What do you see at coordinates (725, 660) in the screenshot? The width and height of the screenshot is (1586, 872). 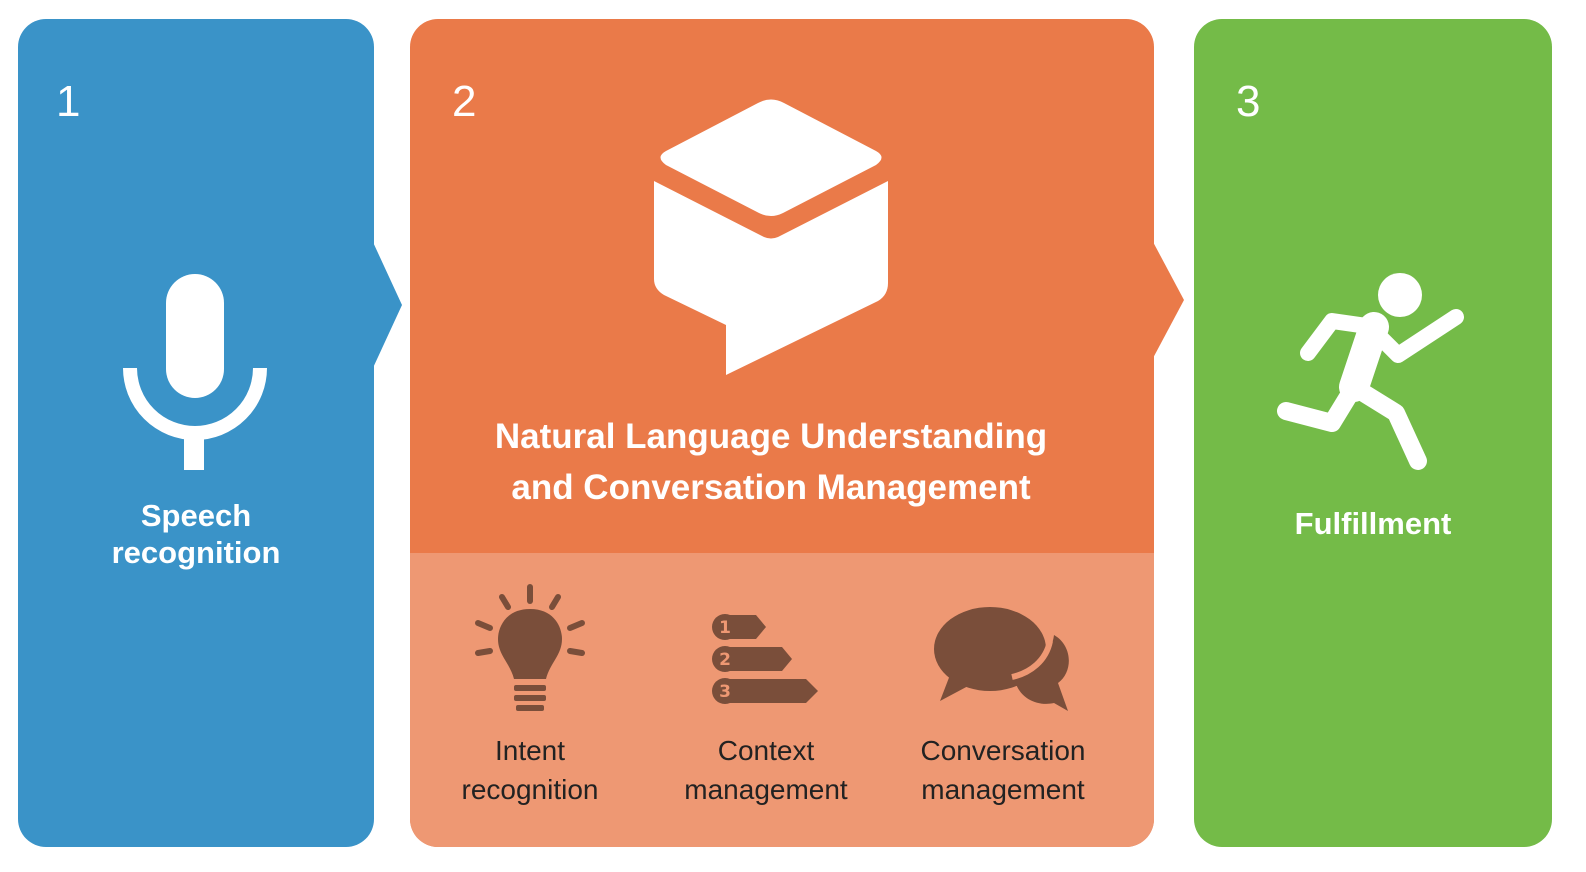 I see `svg-text: 2` at bounding box center [725, 660].